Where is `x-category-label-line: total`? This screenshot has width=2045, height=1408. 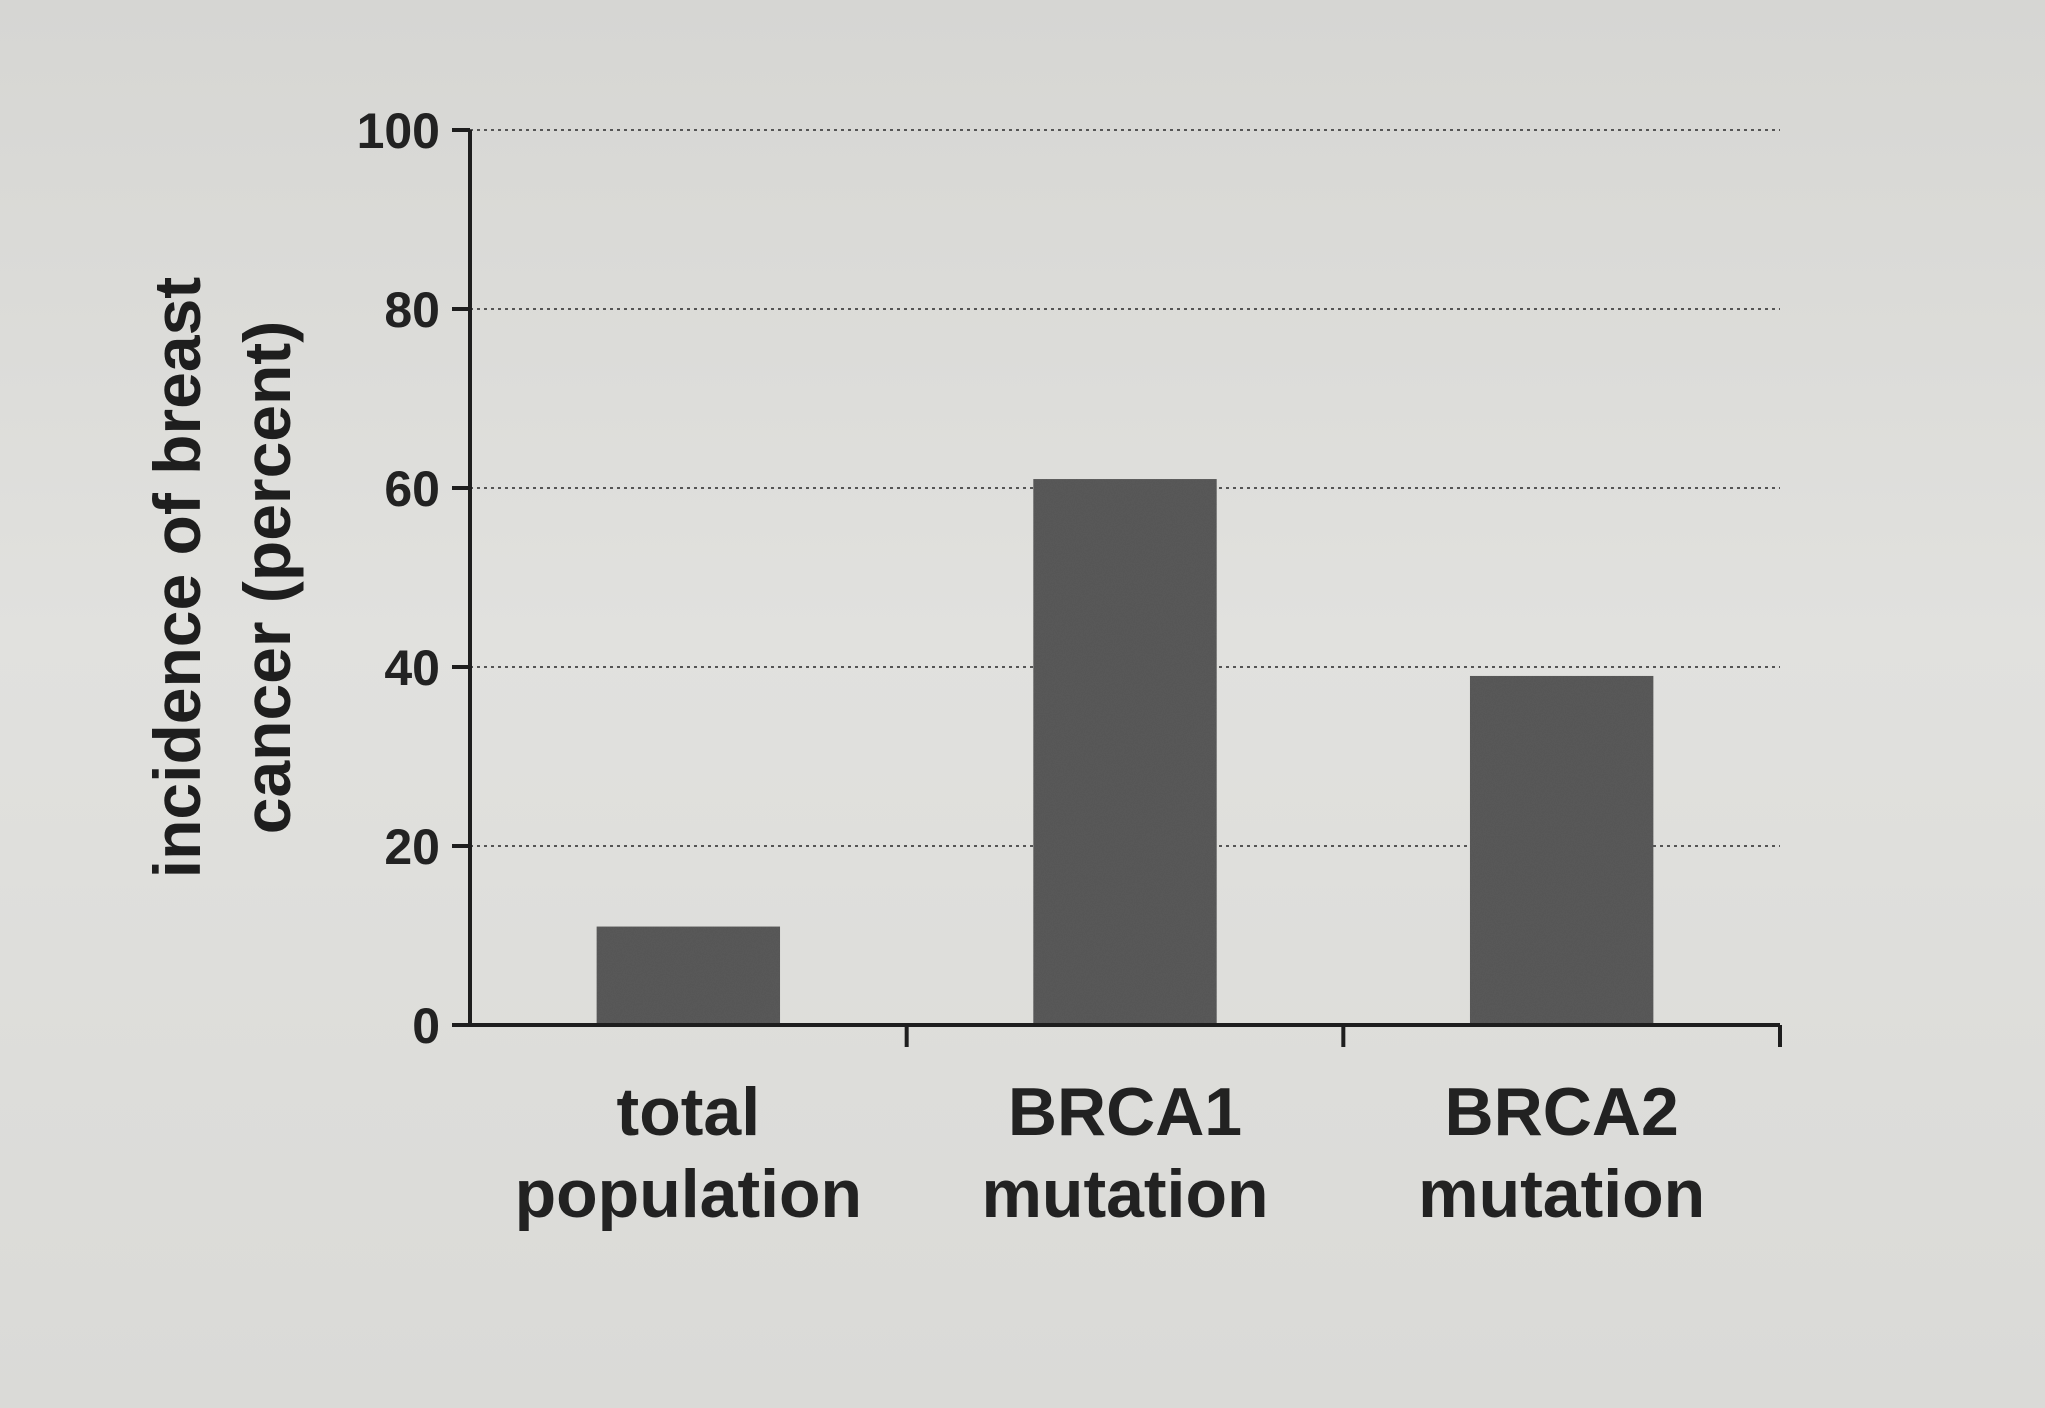 x-category-label-line: total is located at coordinates (689, 1112).